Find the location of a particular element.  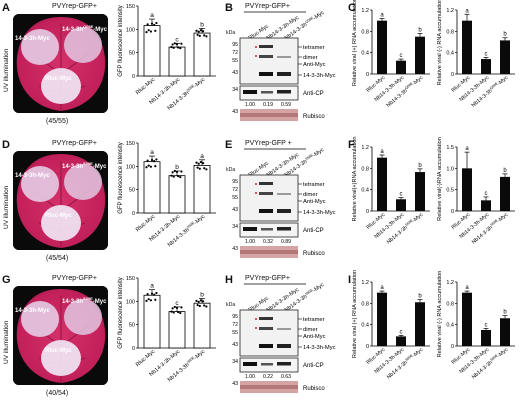

y-tick-label: 150 is located at coordinates (130, 279).